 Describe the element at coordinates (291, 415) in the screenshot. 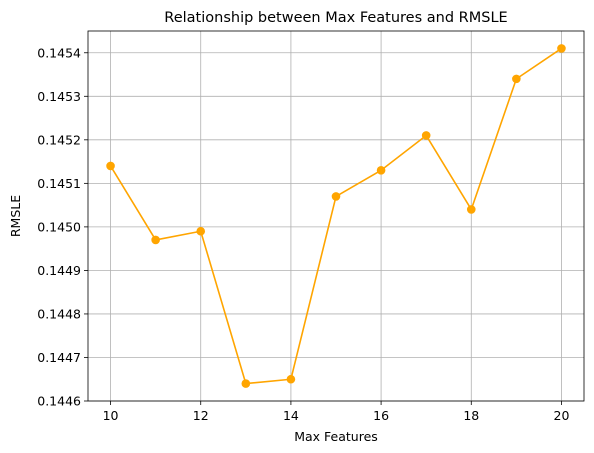

I see `x-tick-label: 14` at that location.